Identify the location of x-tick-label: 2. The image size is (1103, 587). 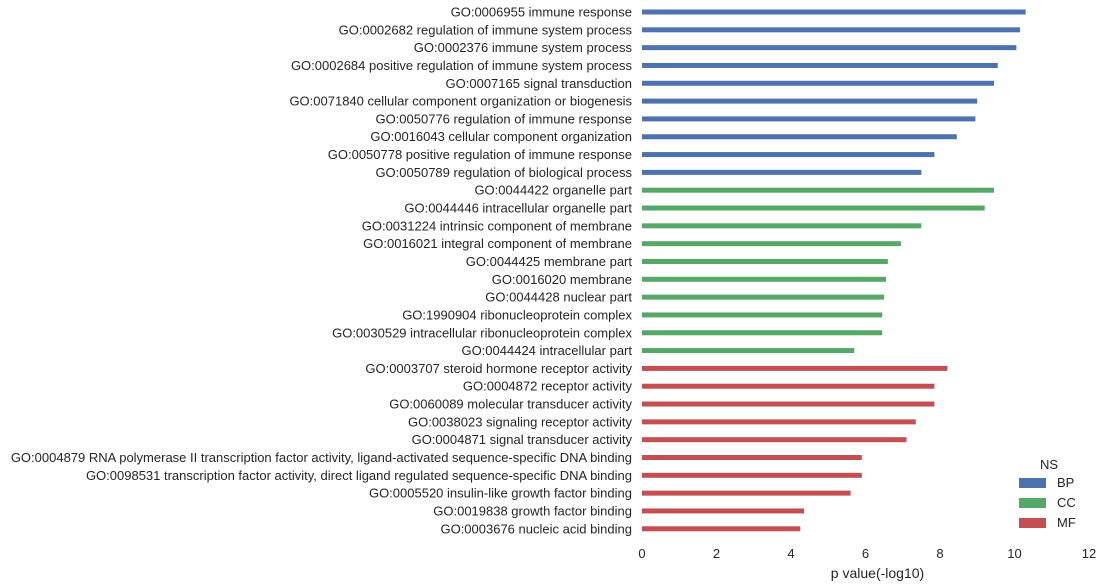
(716, 553).